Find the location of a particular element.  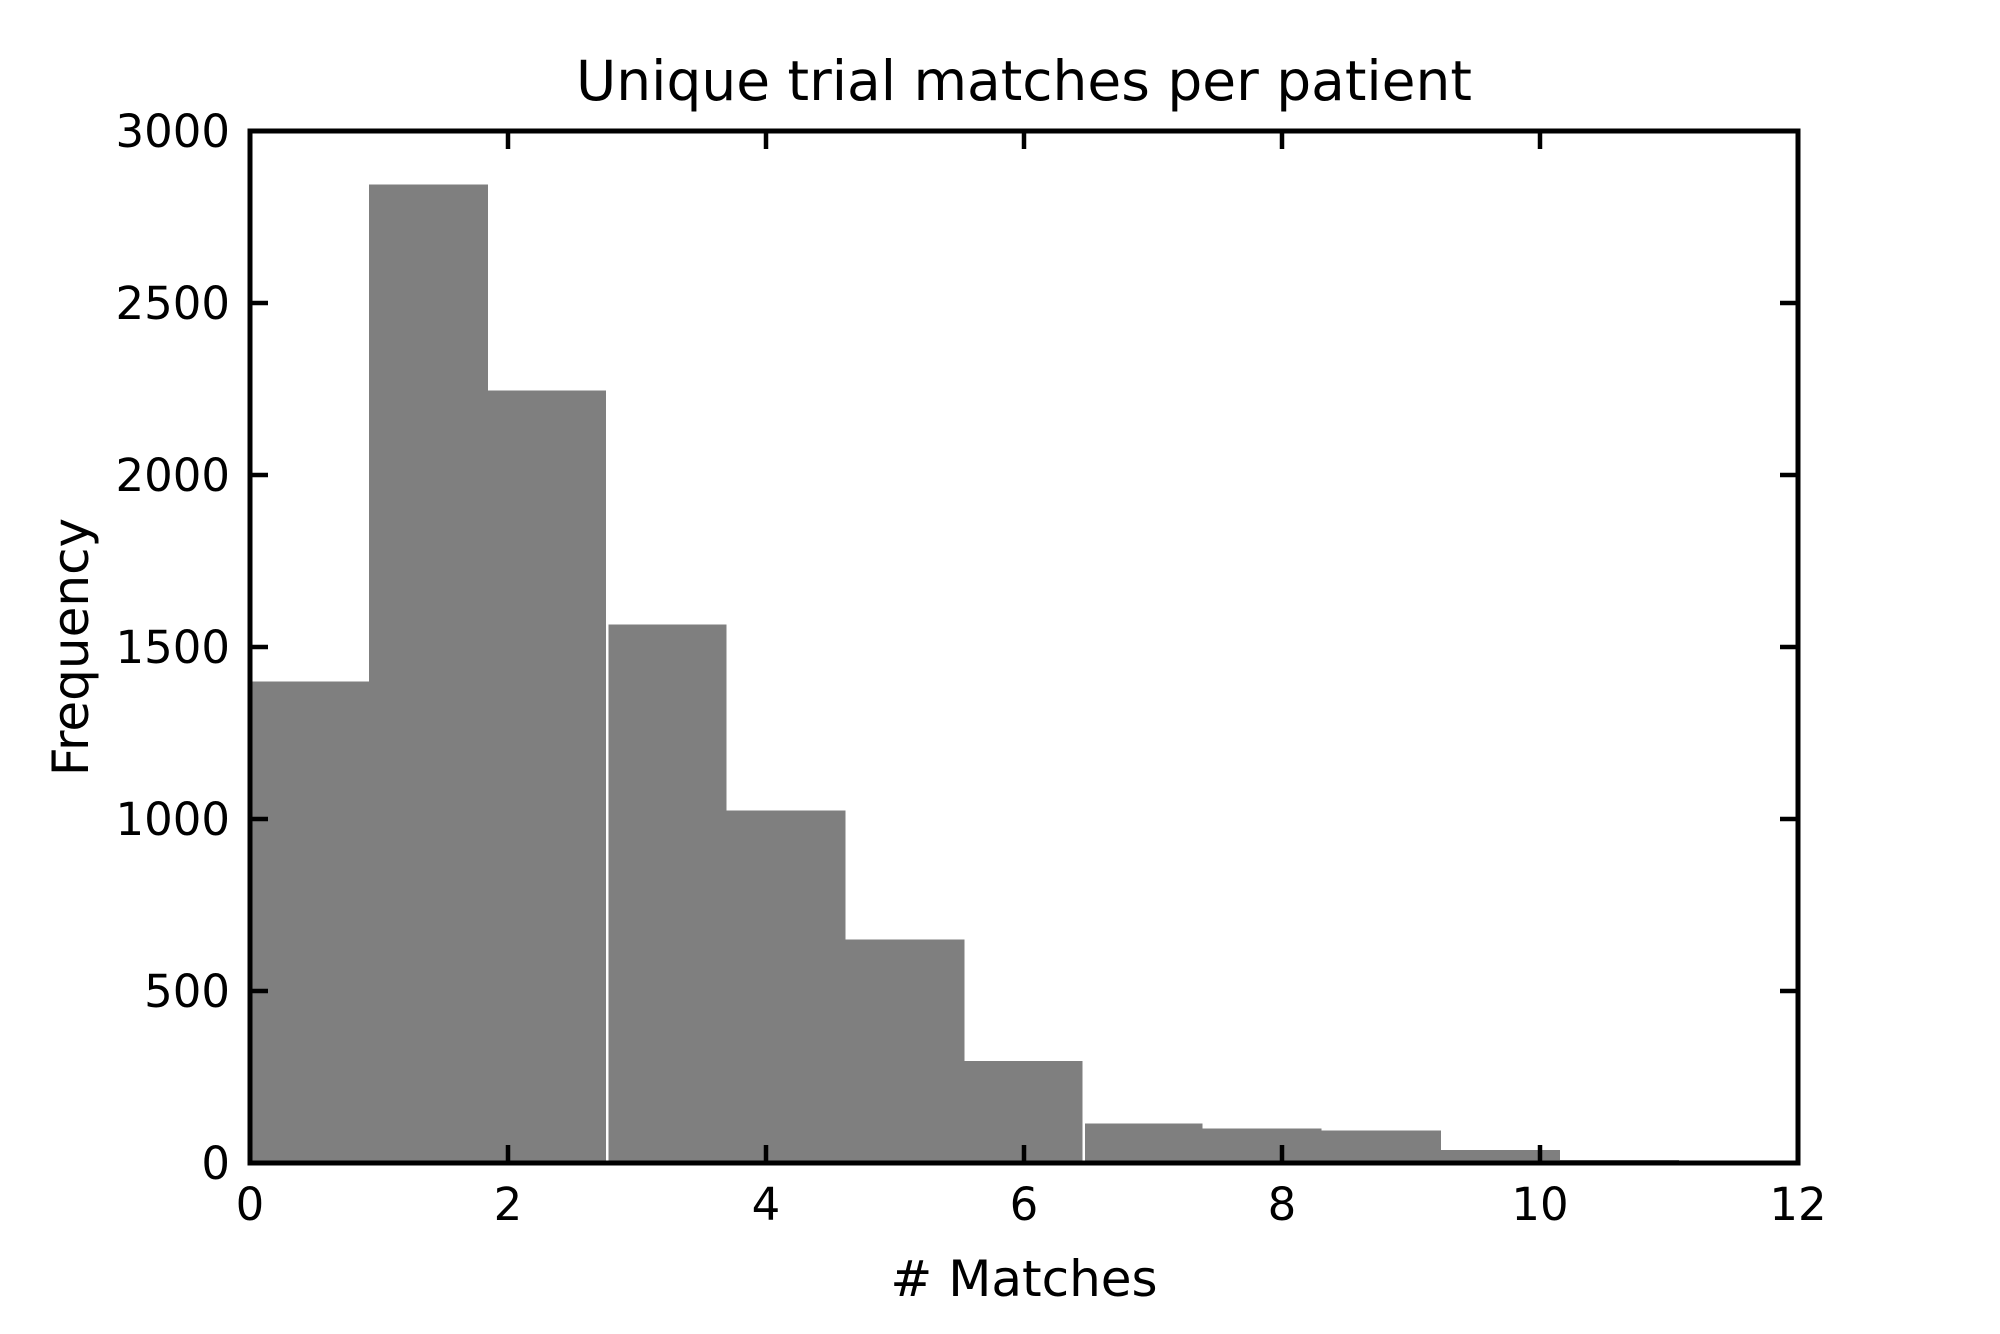

y-tick-label: 0 is located at coordinates (215, 1163).